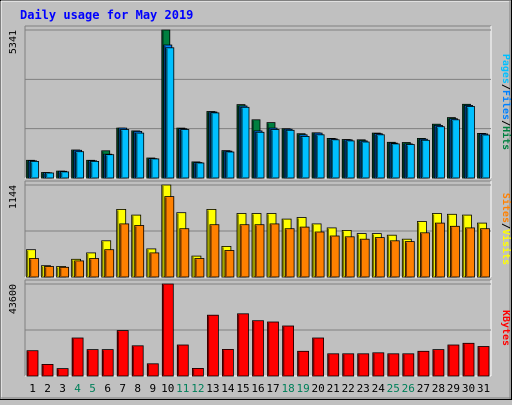  I want to click on x-tick-label-day-12: 12, so click(197, 388).